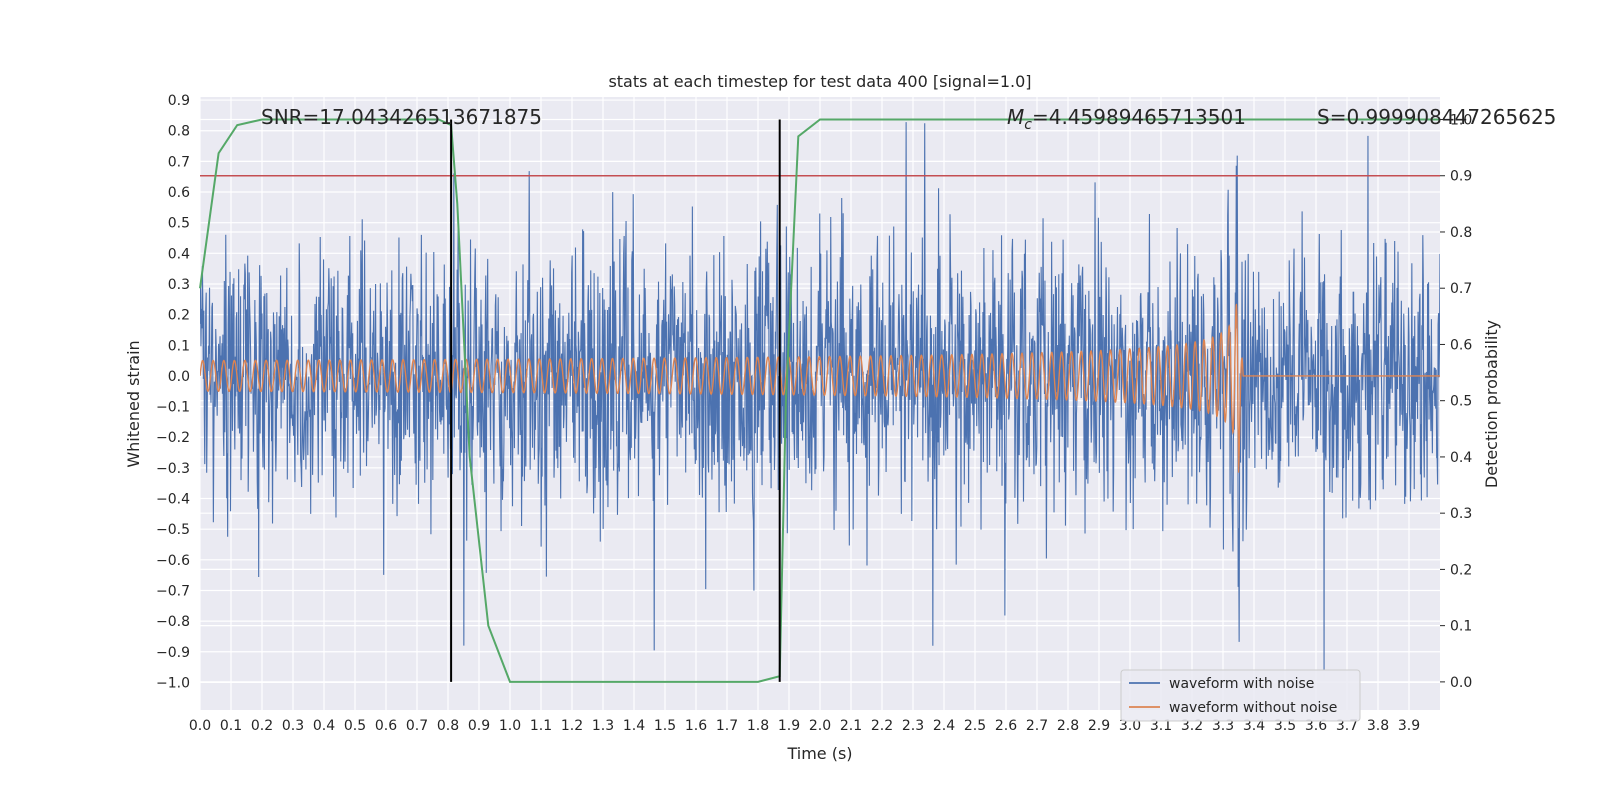  Describe the element at coordinates (1461, 514) in the screenshot. I see `y2-tick-label: 0.3` at that location.